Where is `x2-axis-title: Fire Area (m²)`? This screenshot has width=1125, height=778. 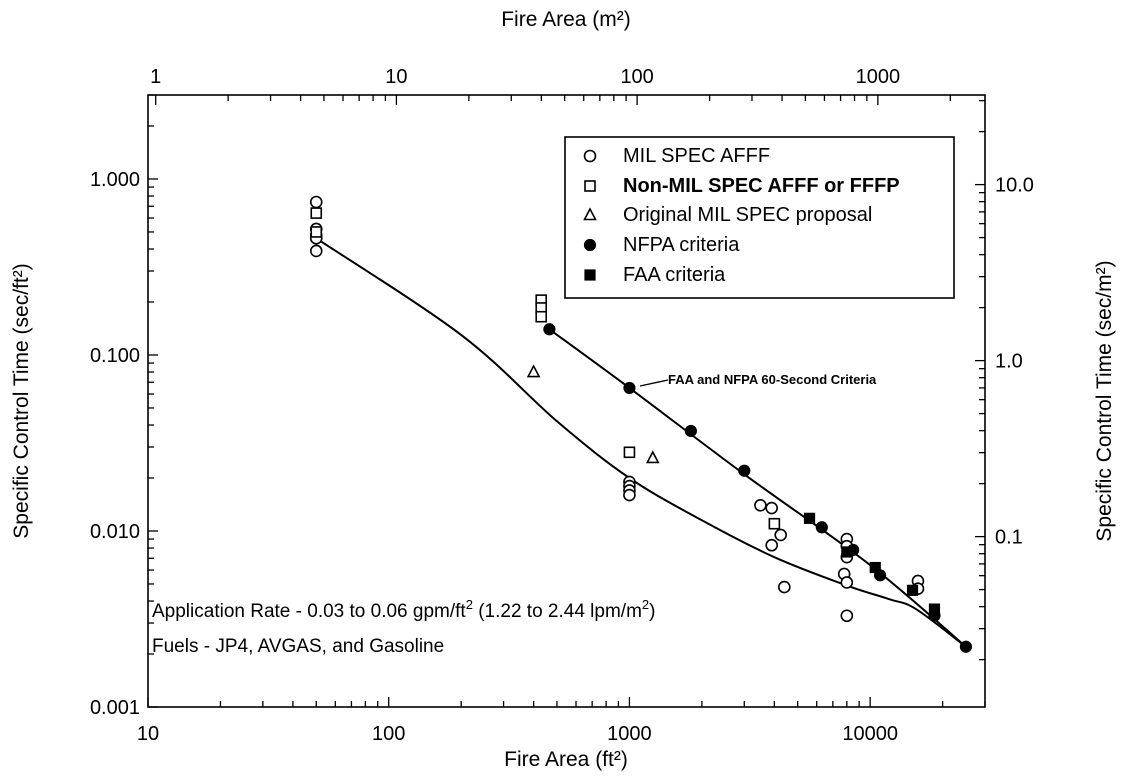 x2-axis-title: Fire Area (m²) is located at coordinates (566, 19).